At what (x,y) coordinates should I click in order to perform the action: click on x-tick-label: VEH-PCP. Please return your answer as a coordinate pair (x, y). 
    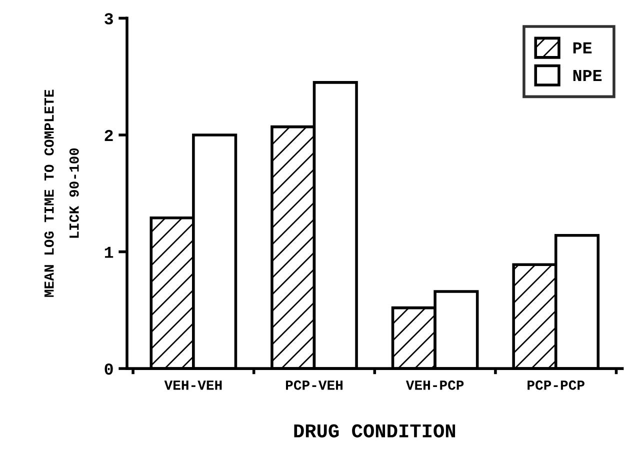
    Looking at the image, I should click on (435, 385).